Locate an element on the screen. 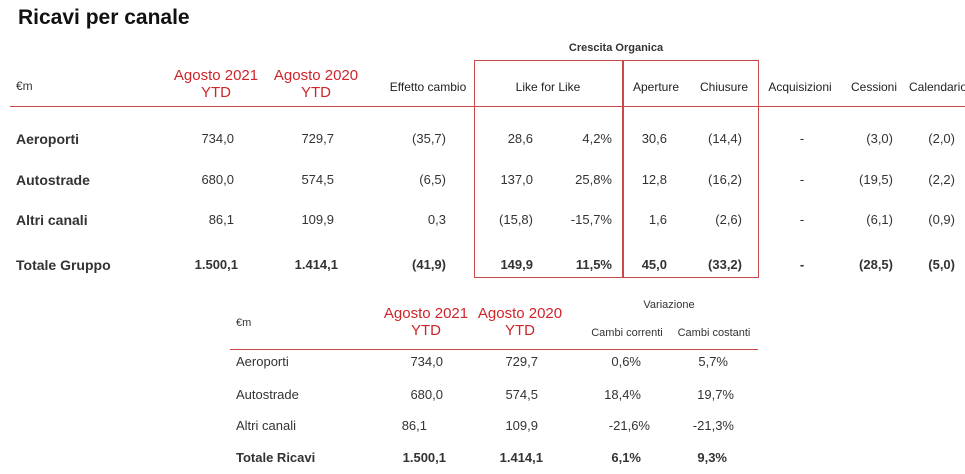 The image size is (965, 474). col-header-cambi-costanti: Cambi costanti is located at coordinates (714, 333).